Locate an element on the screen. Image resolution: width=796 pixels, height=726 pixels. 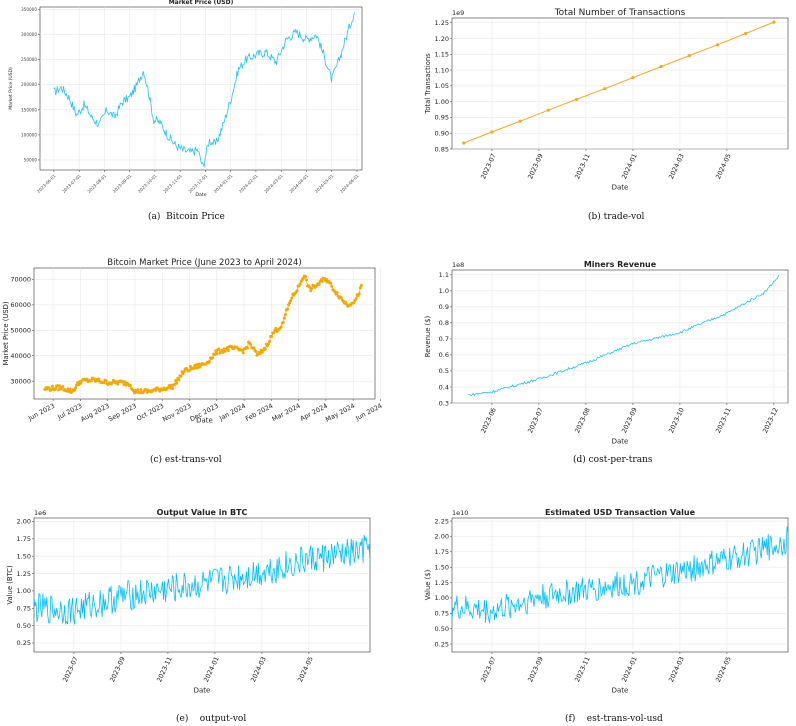
y-tick-label: 1.15 is located at coordinates (442, 55).